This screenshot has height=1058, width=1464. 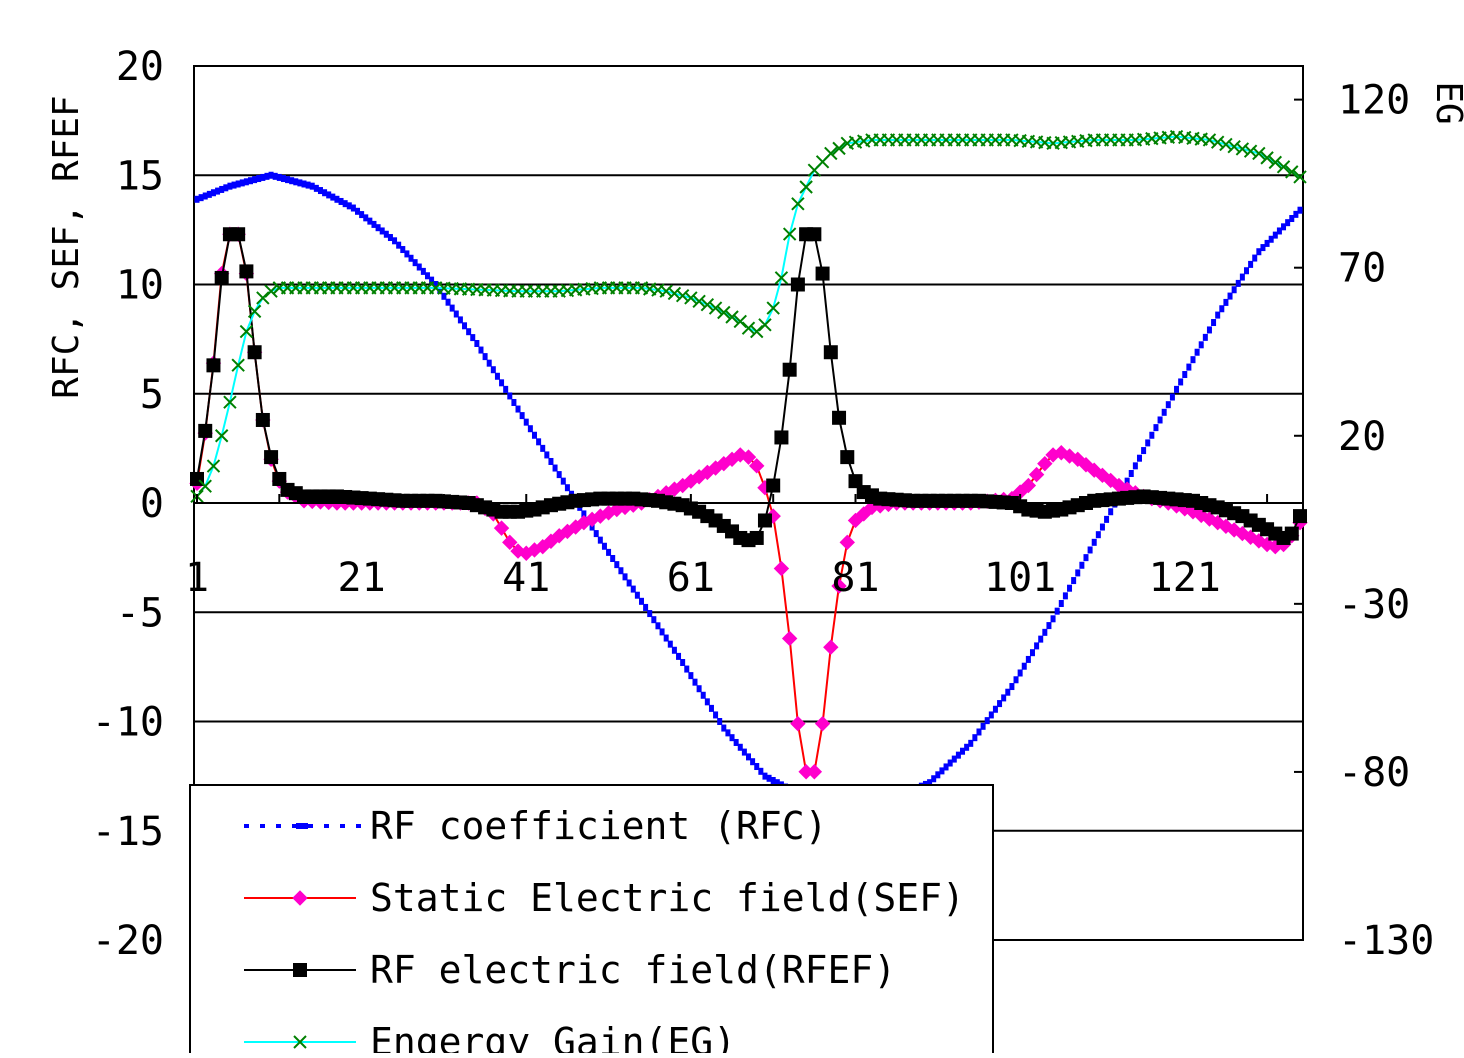 What do you see at coordinates (1446, 102) in the screenshot?
I see `y-axis-title-right: EG` at bounding box center [1446, 102].